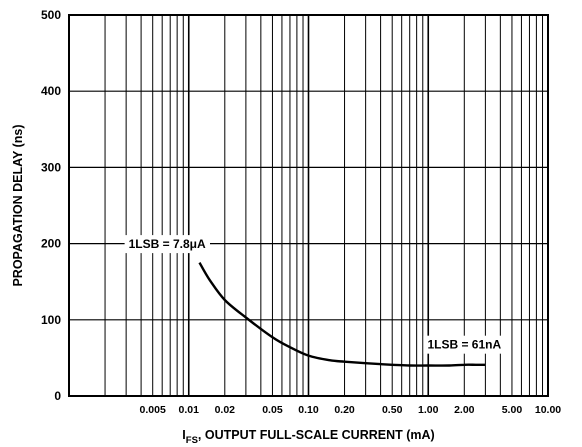 The image size is (582, 447). I want to click on x-tick-label: 0.50, so click(392, 410).